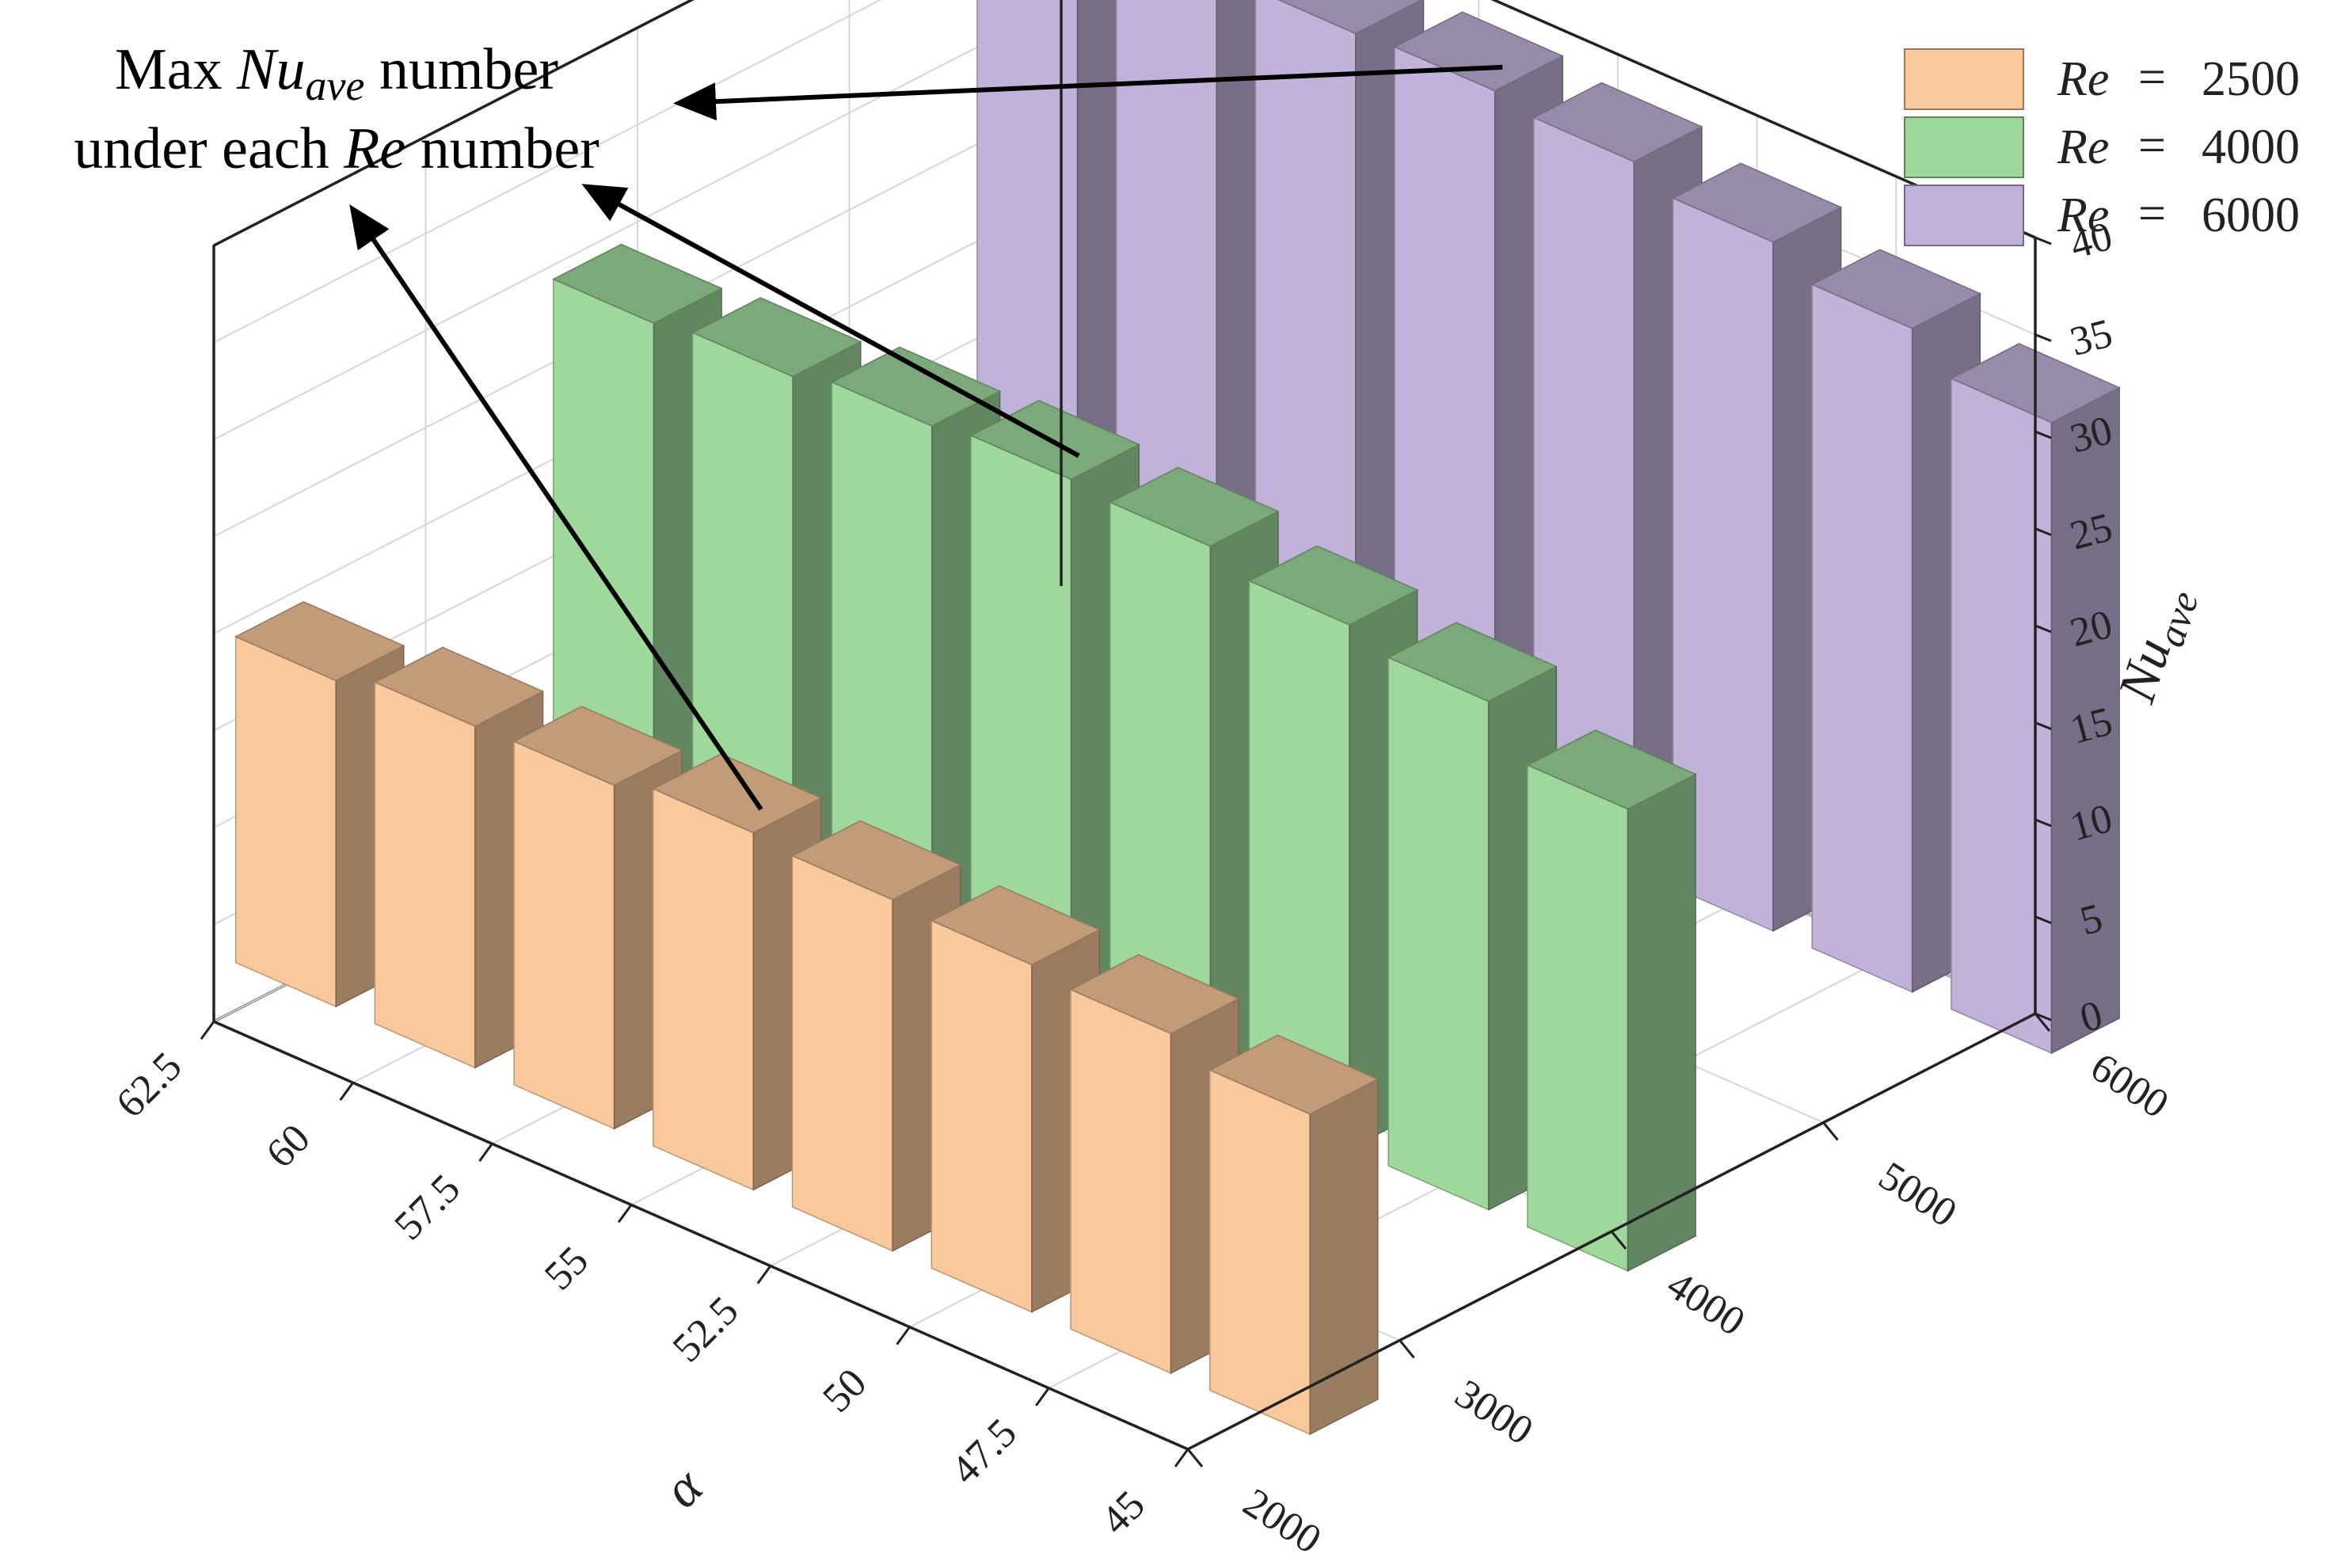  Describe the element at coordinates (1123, 1512) in the screenshot. I see `x-tick-label: 45` at that location.